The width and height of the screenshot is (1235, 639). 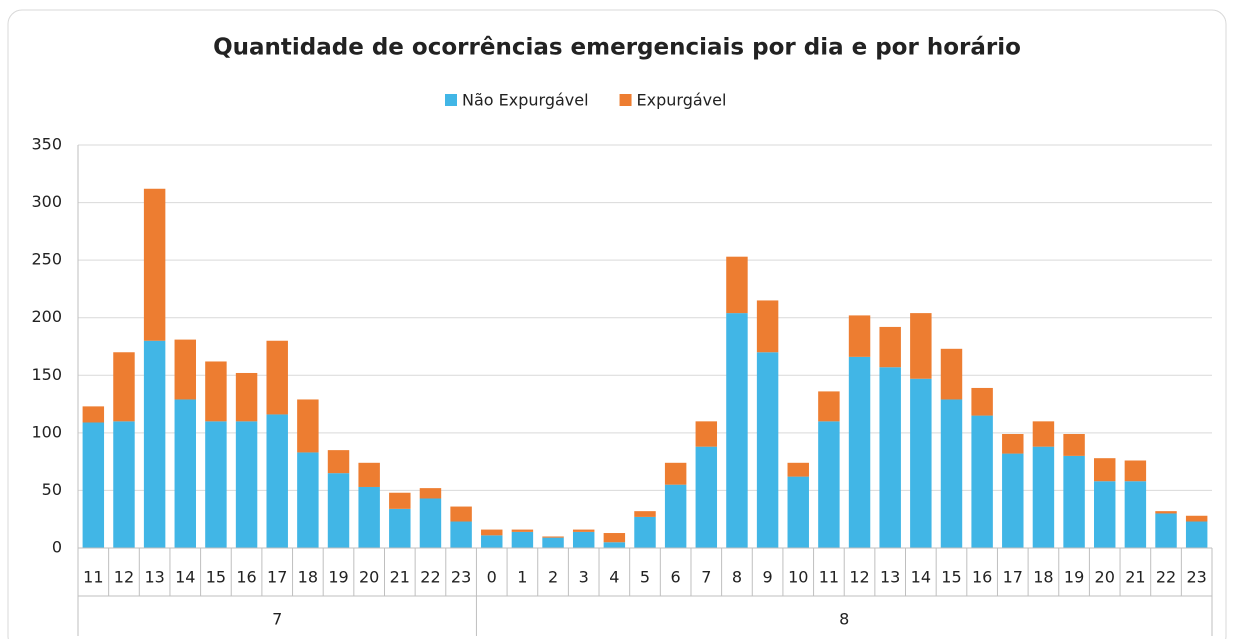 I want to click on group-label: 7, so click(x=277, y=619).